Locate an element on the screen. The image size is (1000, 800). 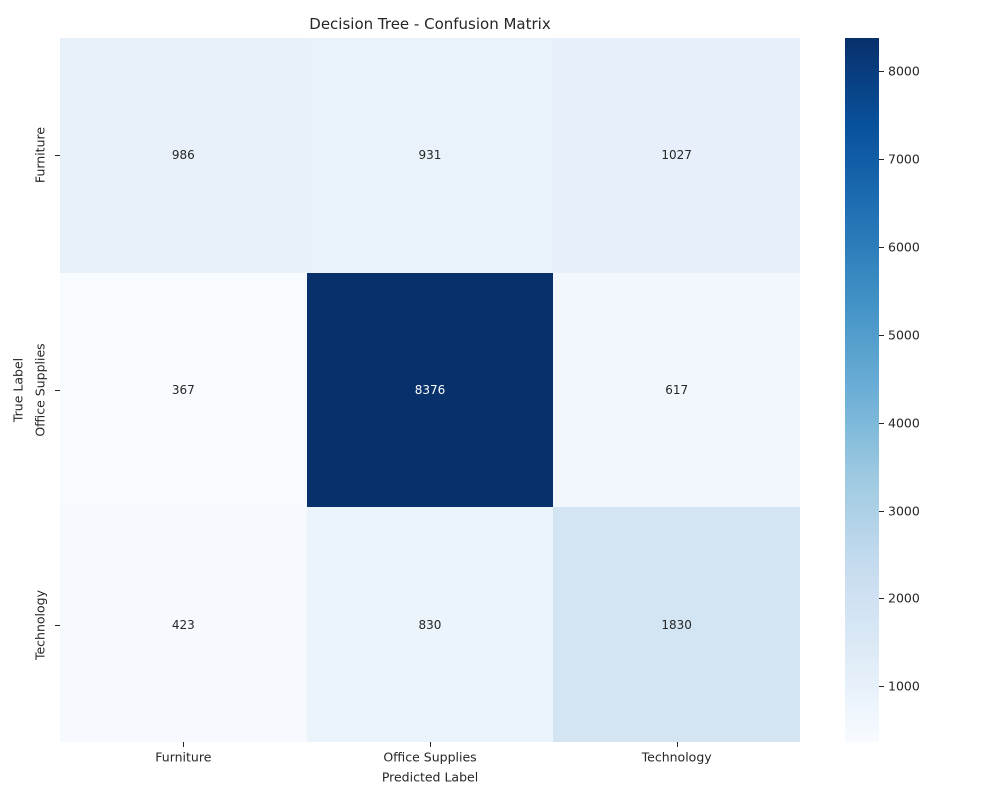
cell-value: 931 is located at coordinates (430, 155).